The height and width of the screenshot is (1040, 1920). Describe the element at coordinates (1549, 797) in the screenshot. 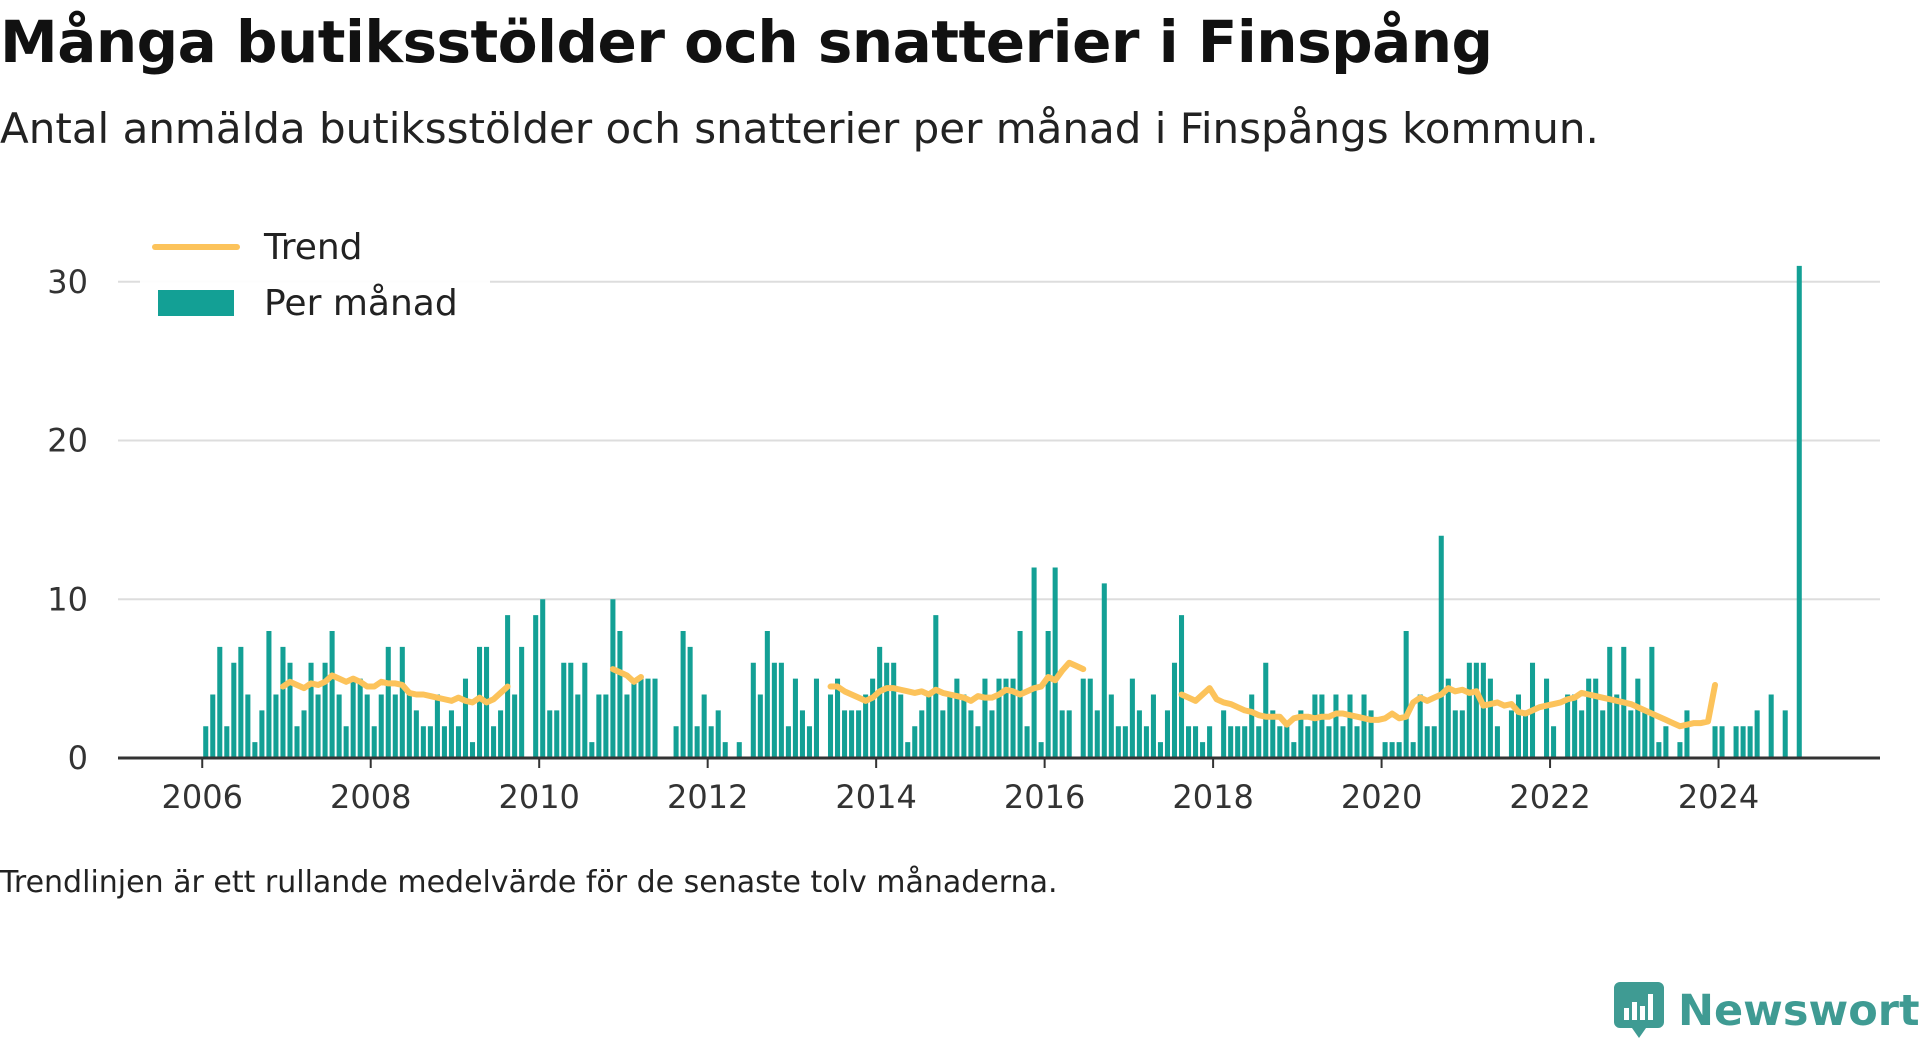

I see `x-tick-label: 2022` at that location.